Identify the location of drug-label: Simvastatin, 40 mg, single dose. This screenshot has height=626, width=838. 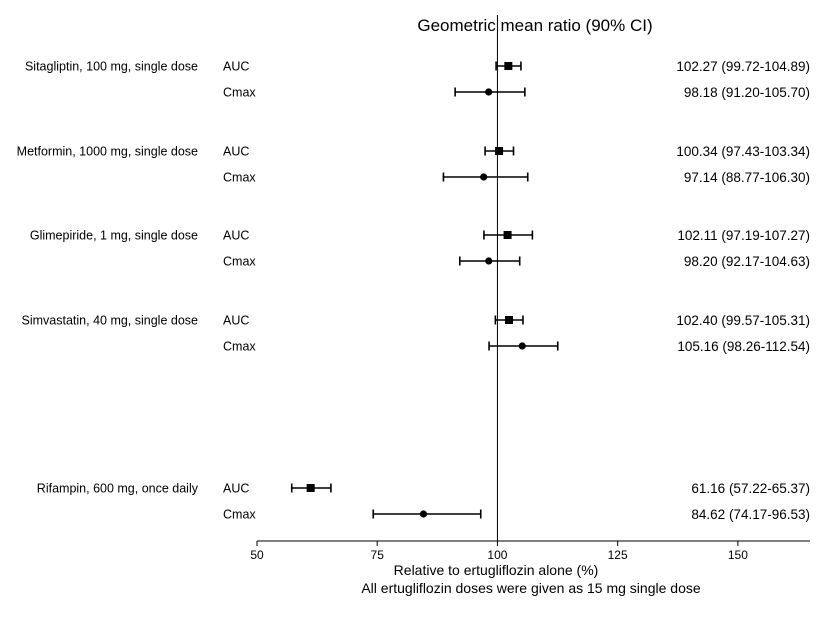
(110, 321).